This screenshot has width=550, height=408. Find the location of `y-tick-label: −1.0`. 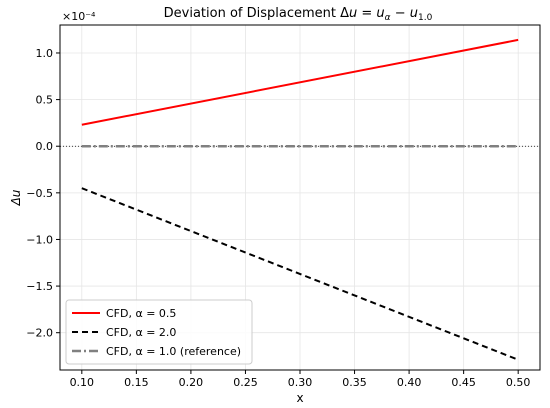

y-tick-label: −1.0 is located at coordinates (39, 239).